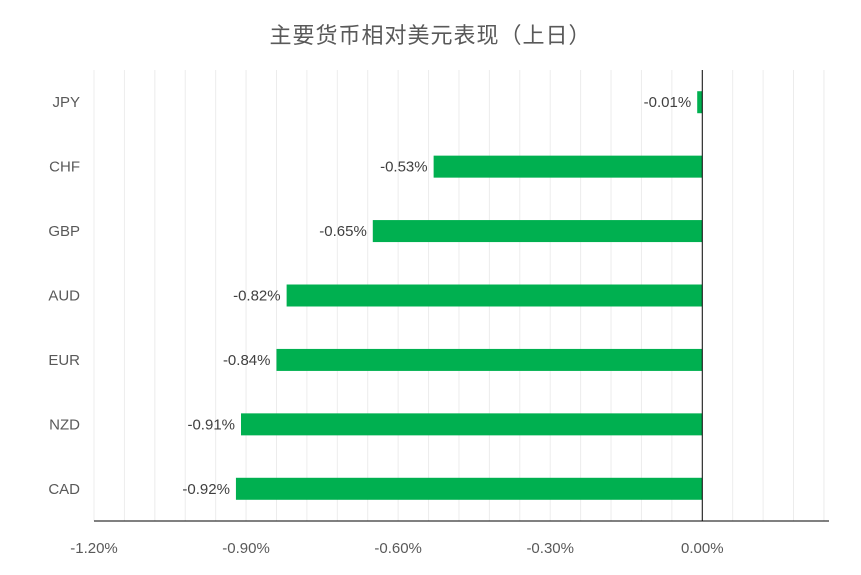 The image size is (861, 575). What do you see at coordinates (398, 548) in the screenshot?
I see `x-tick-label: -0.60%` at bounding box center [398, 548].